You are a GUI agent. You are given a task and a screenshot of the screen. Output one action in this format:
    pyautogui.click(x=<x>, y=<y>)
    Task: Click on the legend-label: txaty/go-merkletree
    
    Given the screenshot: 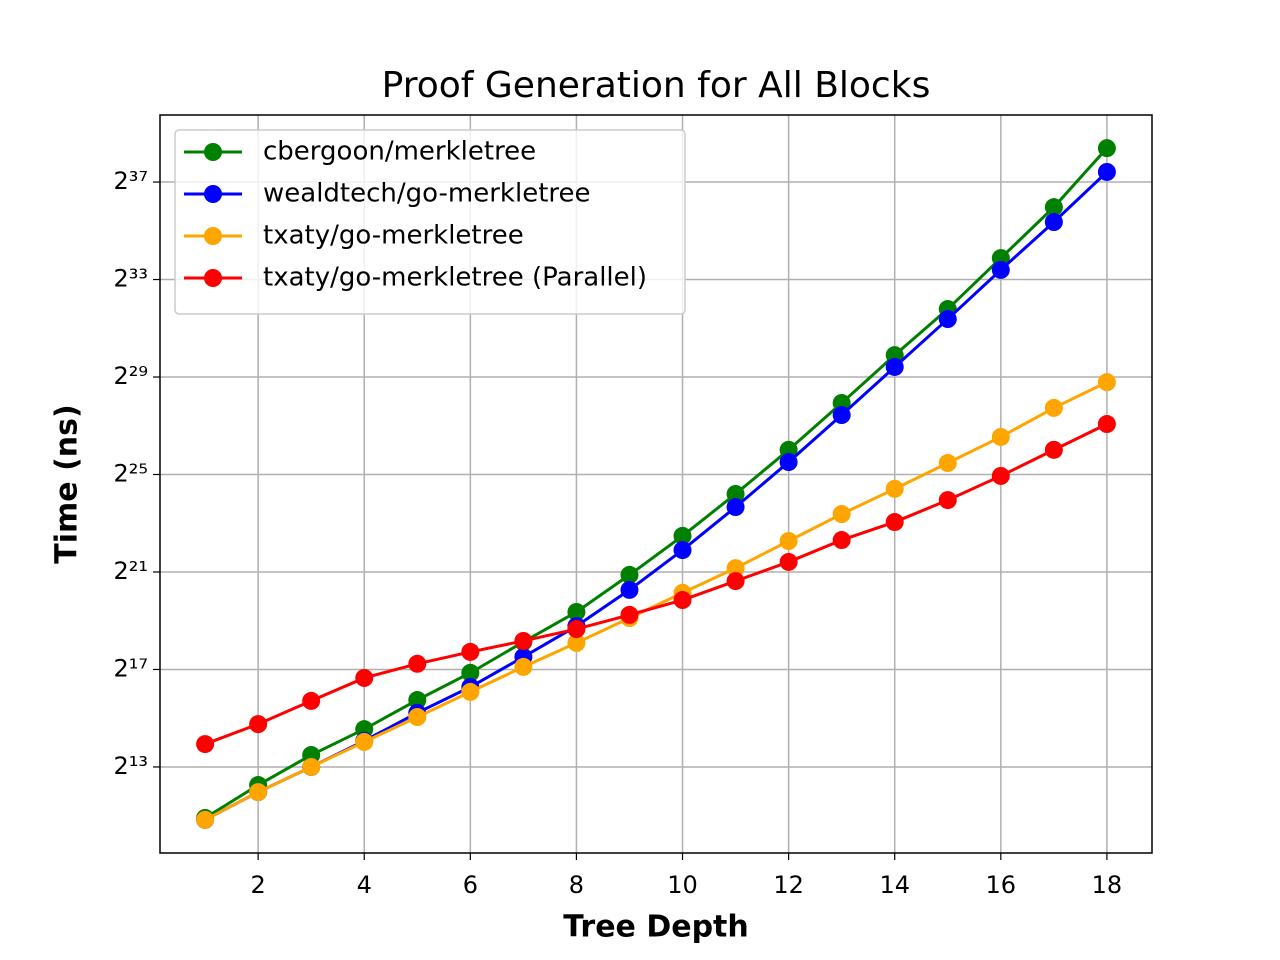 What is the action you would take?
    pyautogui.click(x=393, y=236)
    